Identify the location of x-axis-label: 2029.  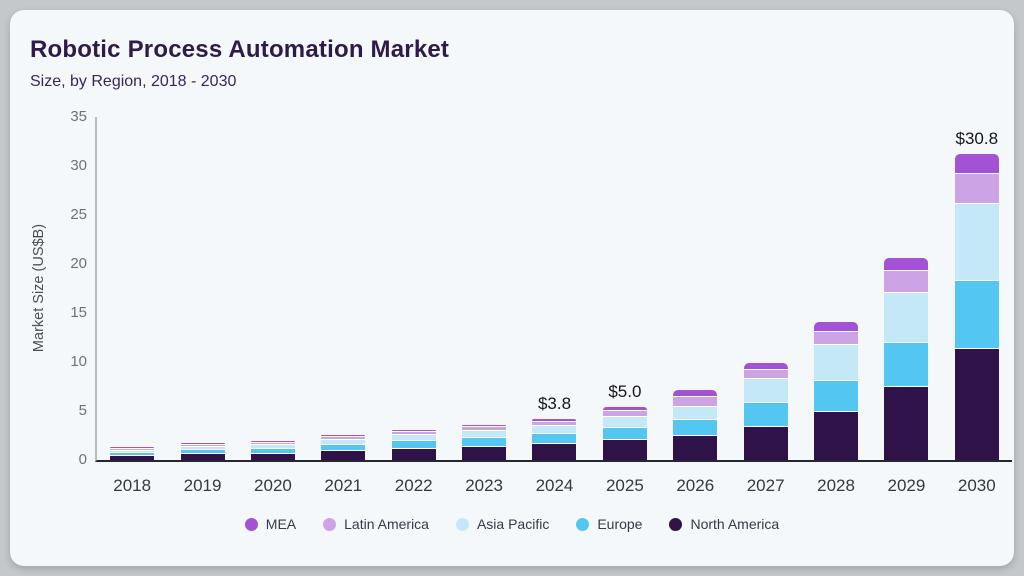
(906, 485).